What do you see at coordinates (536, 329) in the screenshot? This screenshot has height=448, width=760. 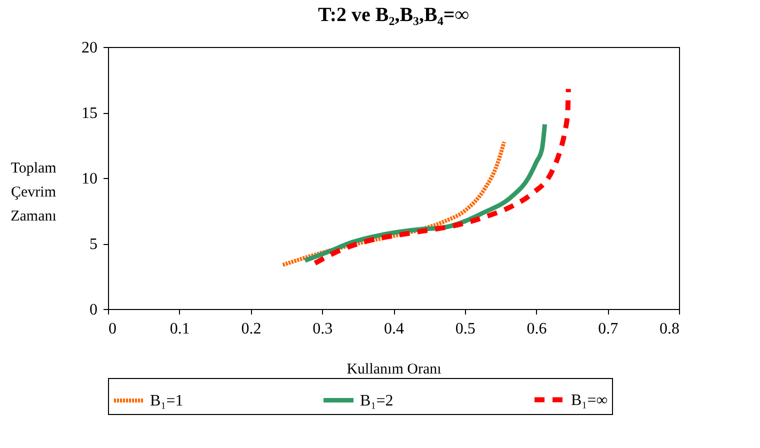 I see `x-tick-label: 0.6` at bounding box center [536, 329].